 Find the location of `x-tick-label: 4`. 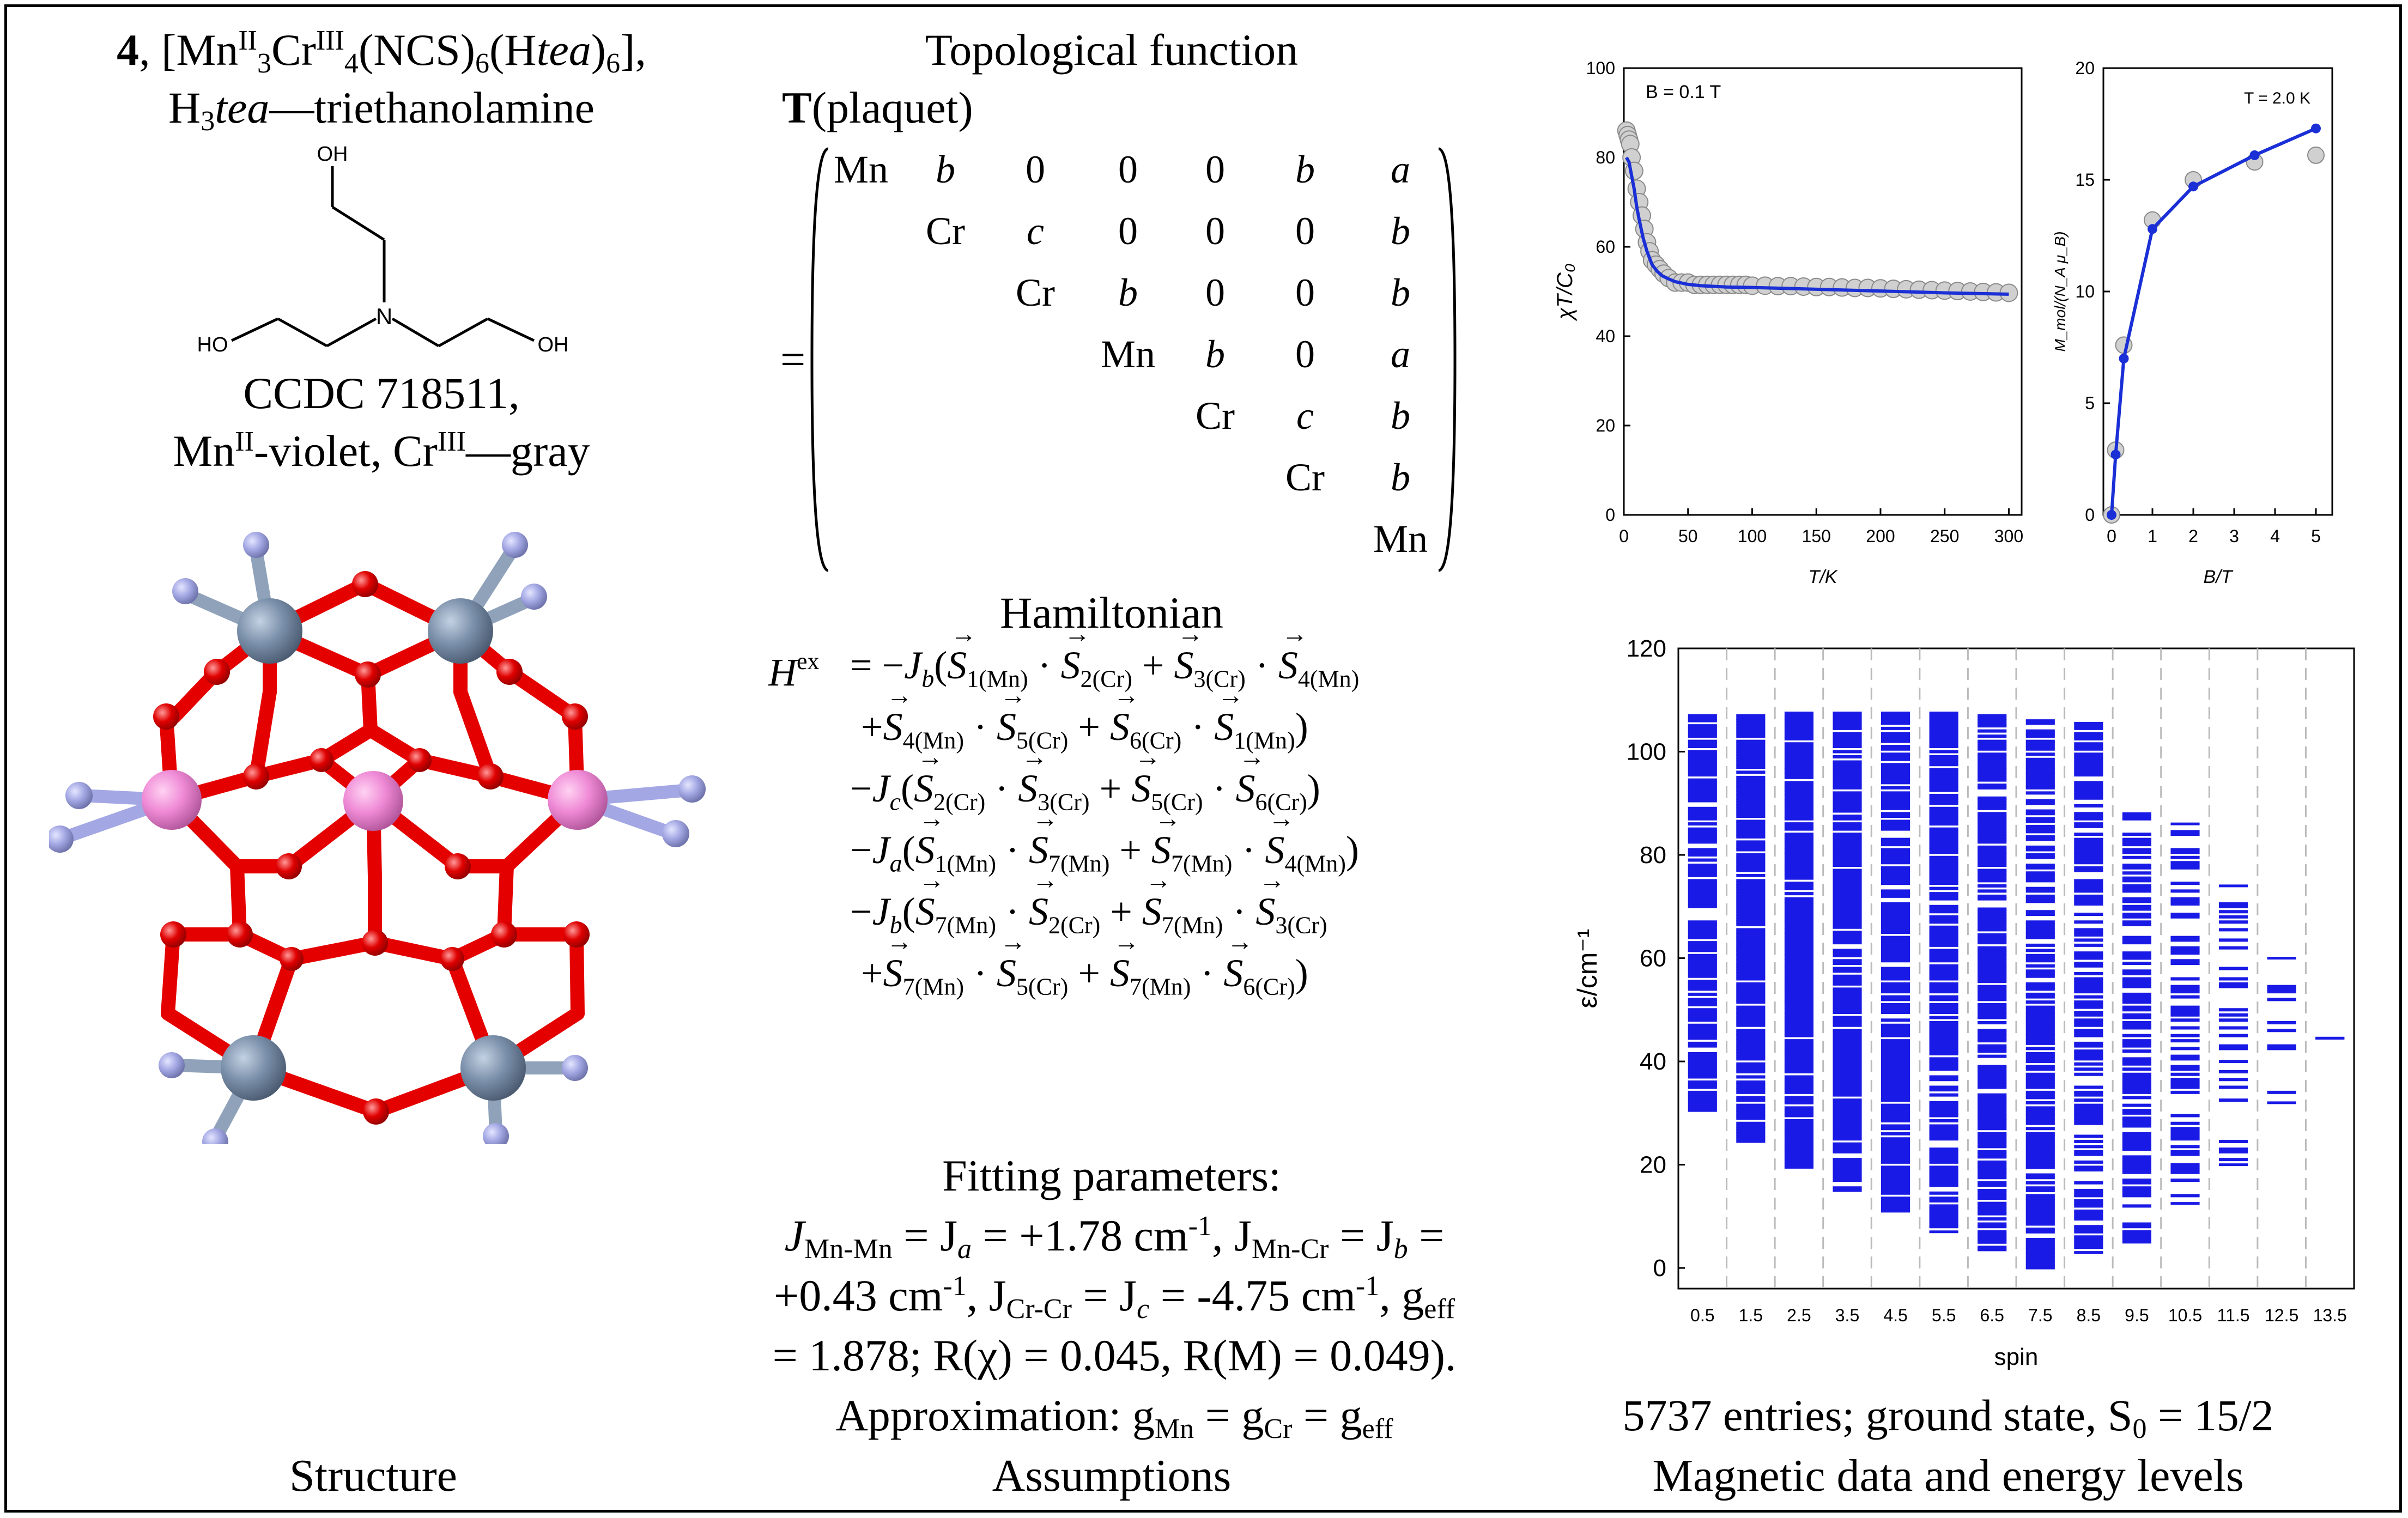

x-tick-label: 4 is located at coordinates (2275, 536).